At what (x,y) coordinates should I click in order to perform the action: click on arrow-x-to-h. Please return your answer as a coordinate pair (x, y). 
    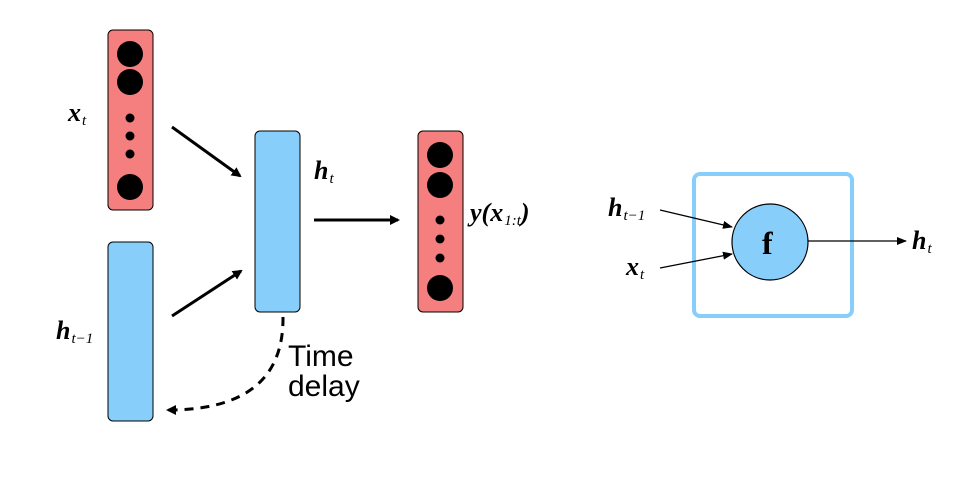
    Looking at the image, I should click on (206, 151).